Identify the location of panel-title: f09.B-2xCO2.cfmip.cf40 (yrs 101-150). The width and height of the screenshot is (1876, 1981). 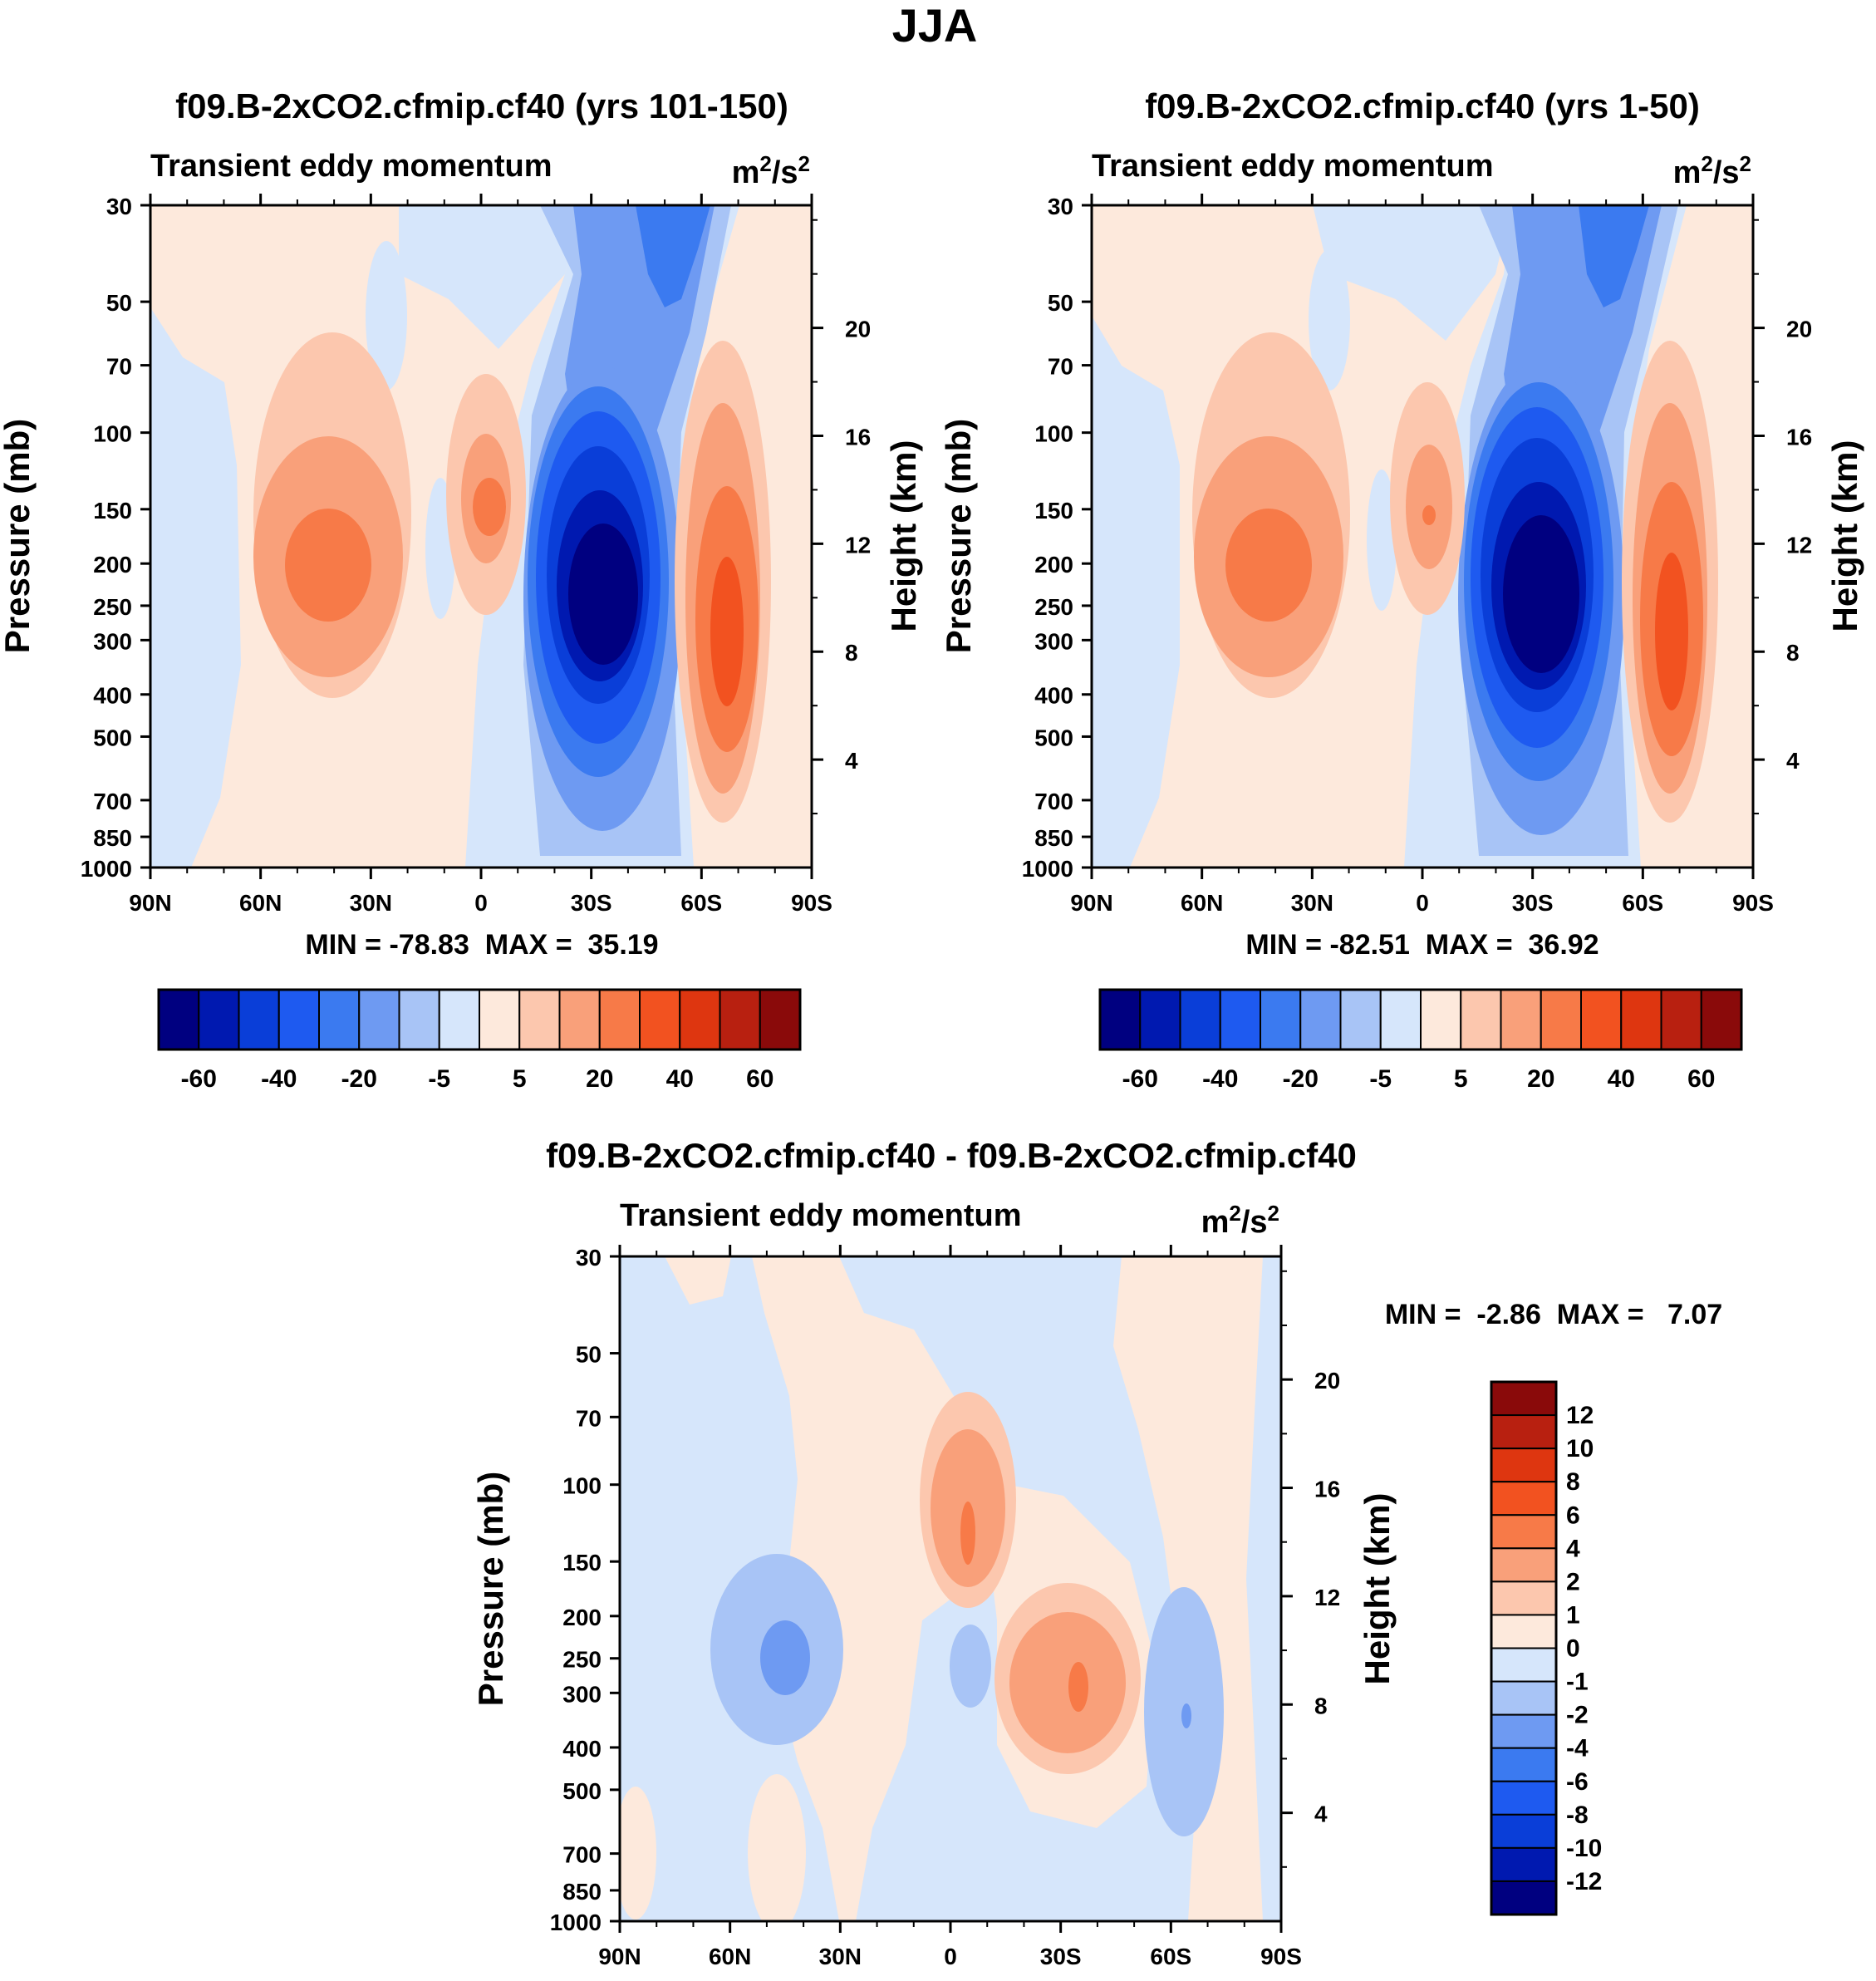
(482, 105).